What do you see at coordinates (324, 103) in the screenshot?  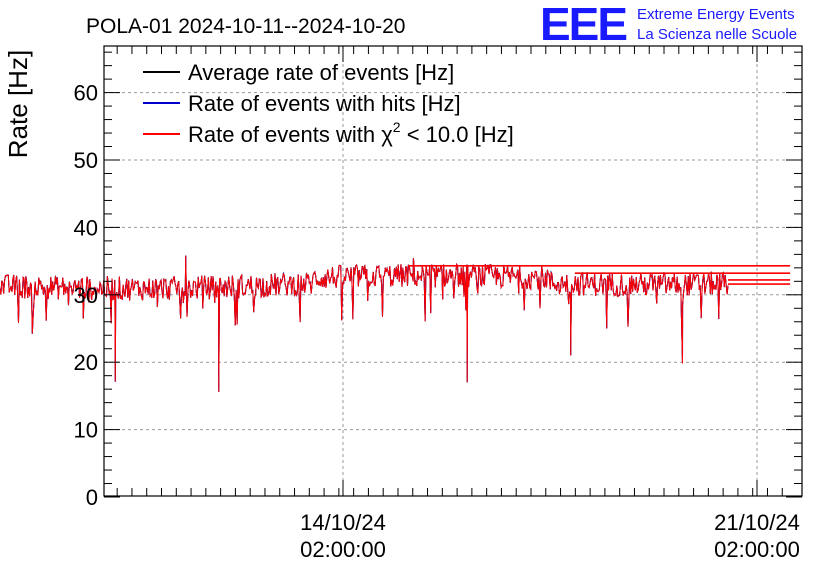 I see `legend-label-hits: Rate of events with hits [Hz]` at bounding box center [324, 103].